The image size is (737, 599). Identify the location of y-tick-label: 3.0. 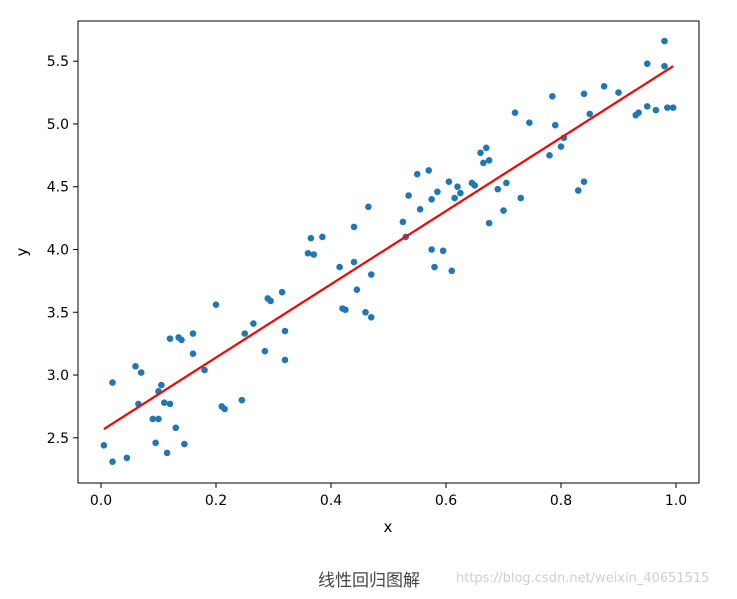
(58, 376).